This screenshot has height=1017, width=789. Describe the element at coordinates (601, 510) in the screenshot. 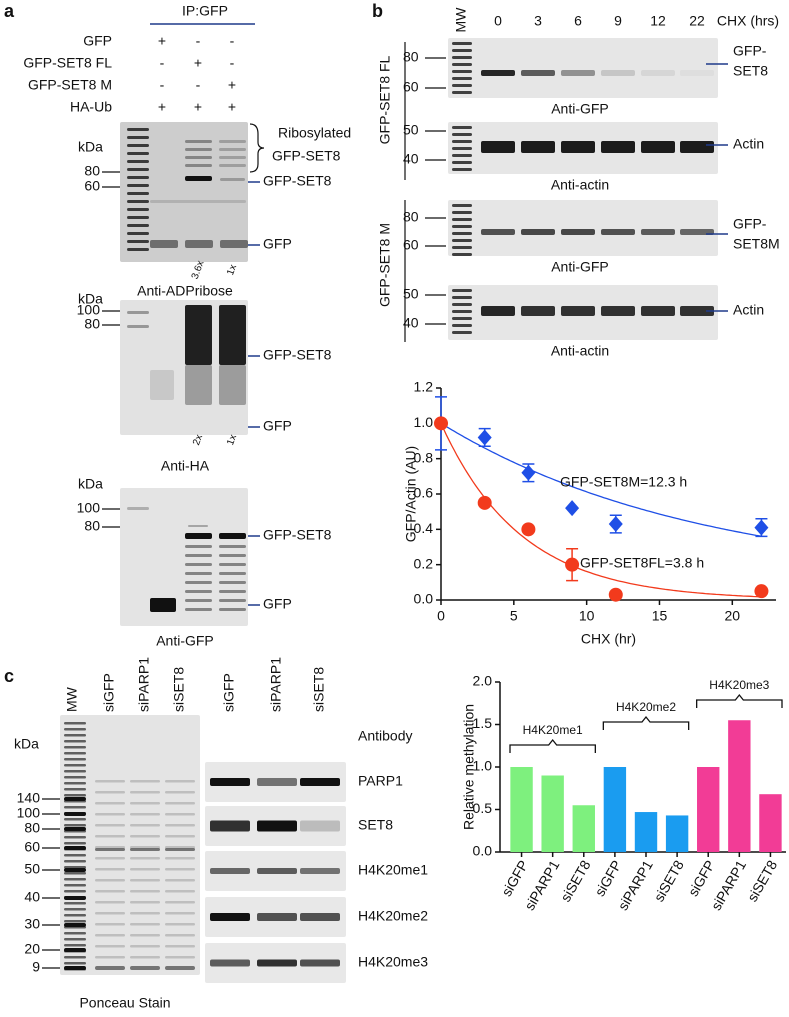

I see `fit-curve` at that location.